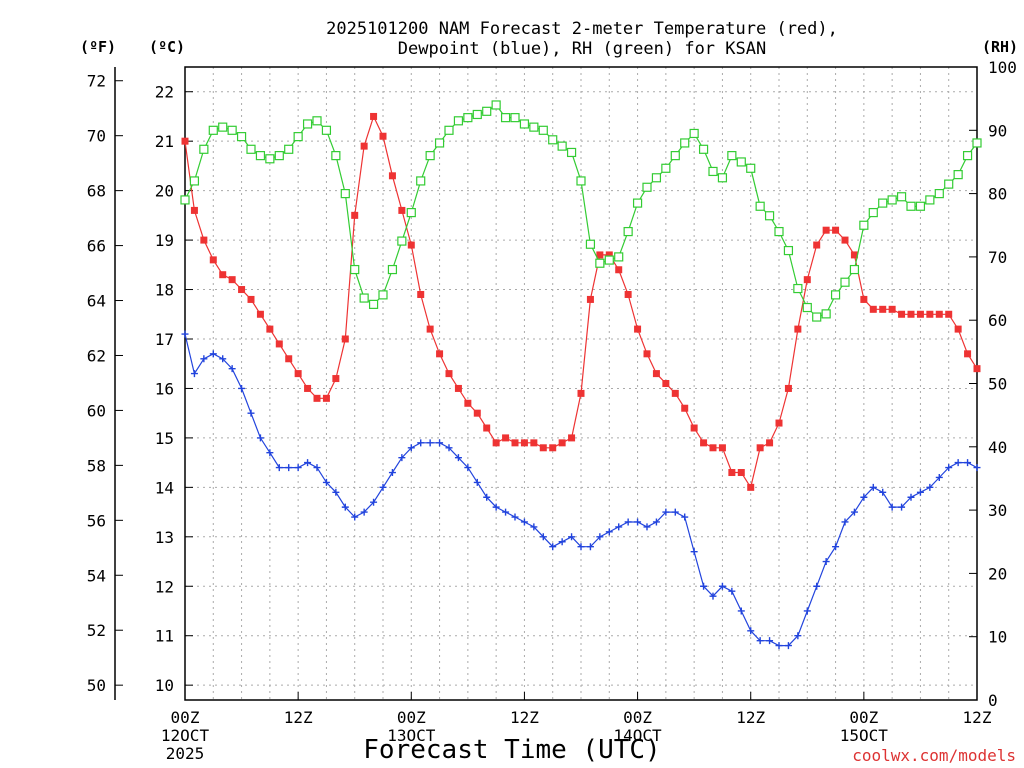 This screenshot has height=768, width=1024. I want to click on rh-tick-label: 40, so click(997, 447).